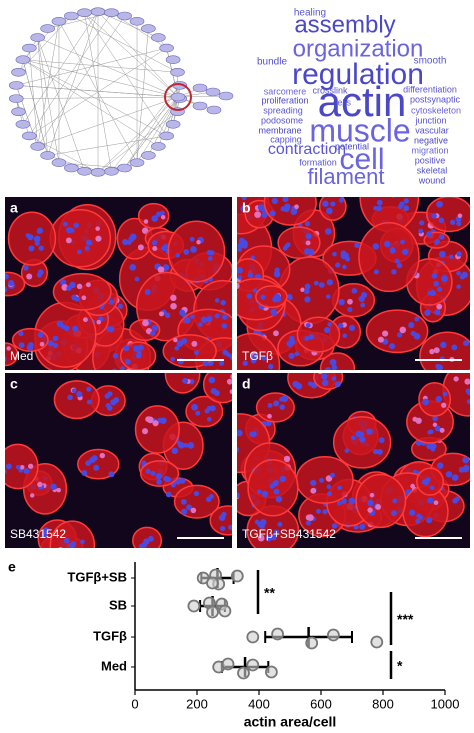  I want to click on data-point, so click(228, 664).